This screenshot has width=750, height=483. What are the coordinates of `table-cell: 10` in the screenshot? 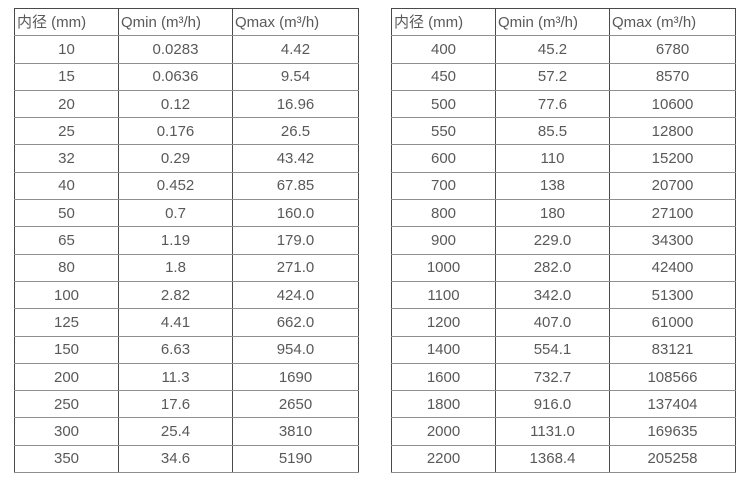 It's located at (66, 49).